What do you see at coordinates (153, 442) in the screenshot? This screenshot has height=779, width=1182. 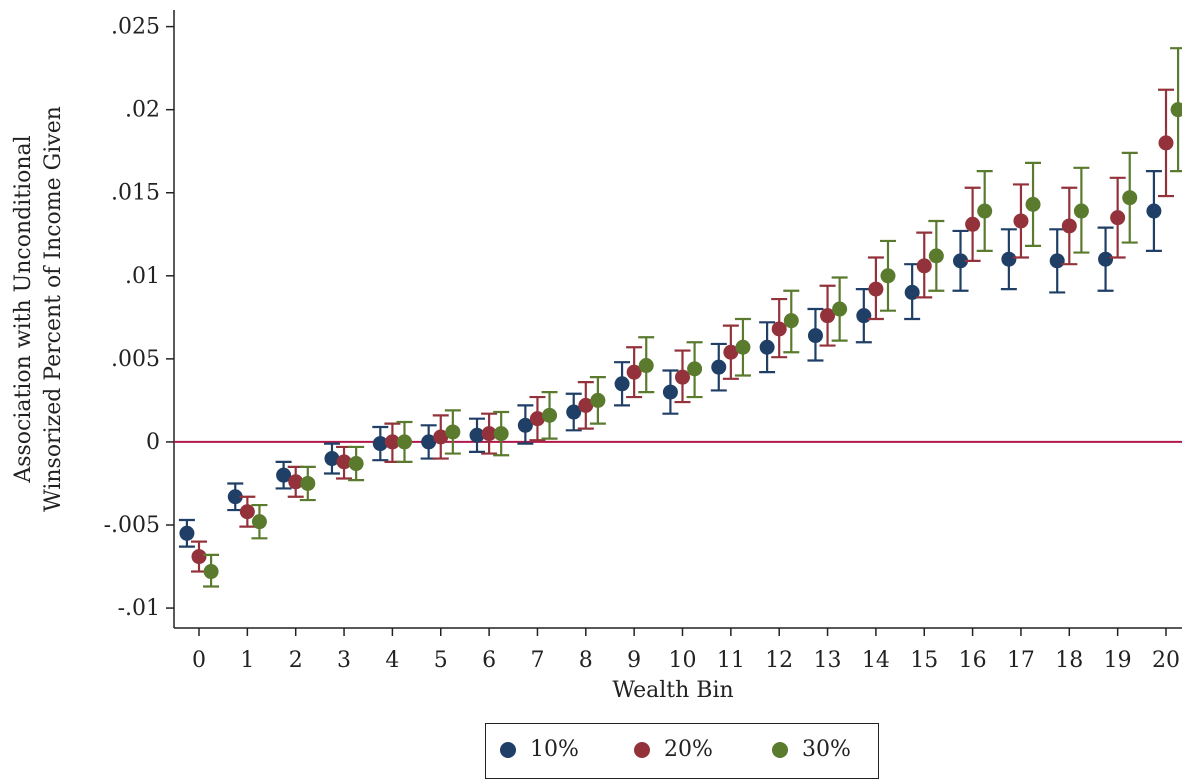 I see `y-tick-label: 0` at bounding box center [153, 442].